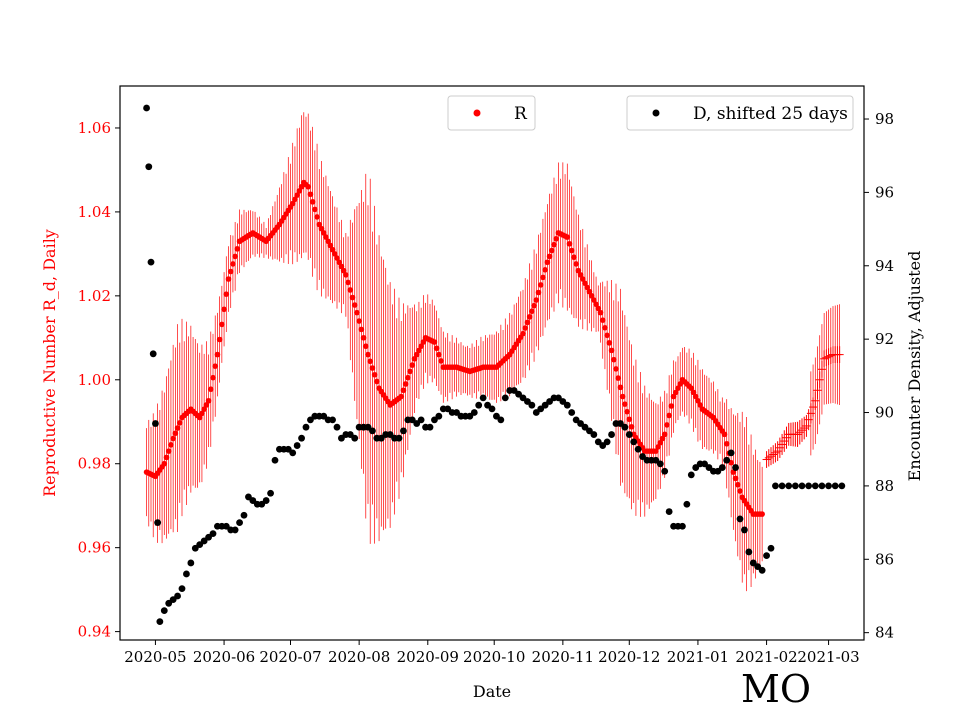 This screenshot has width=960, height=720. I want to click on legend-d-marker, so click(656, 113).